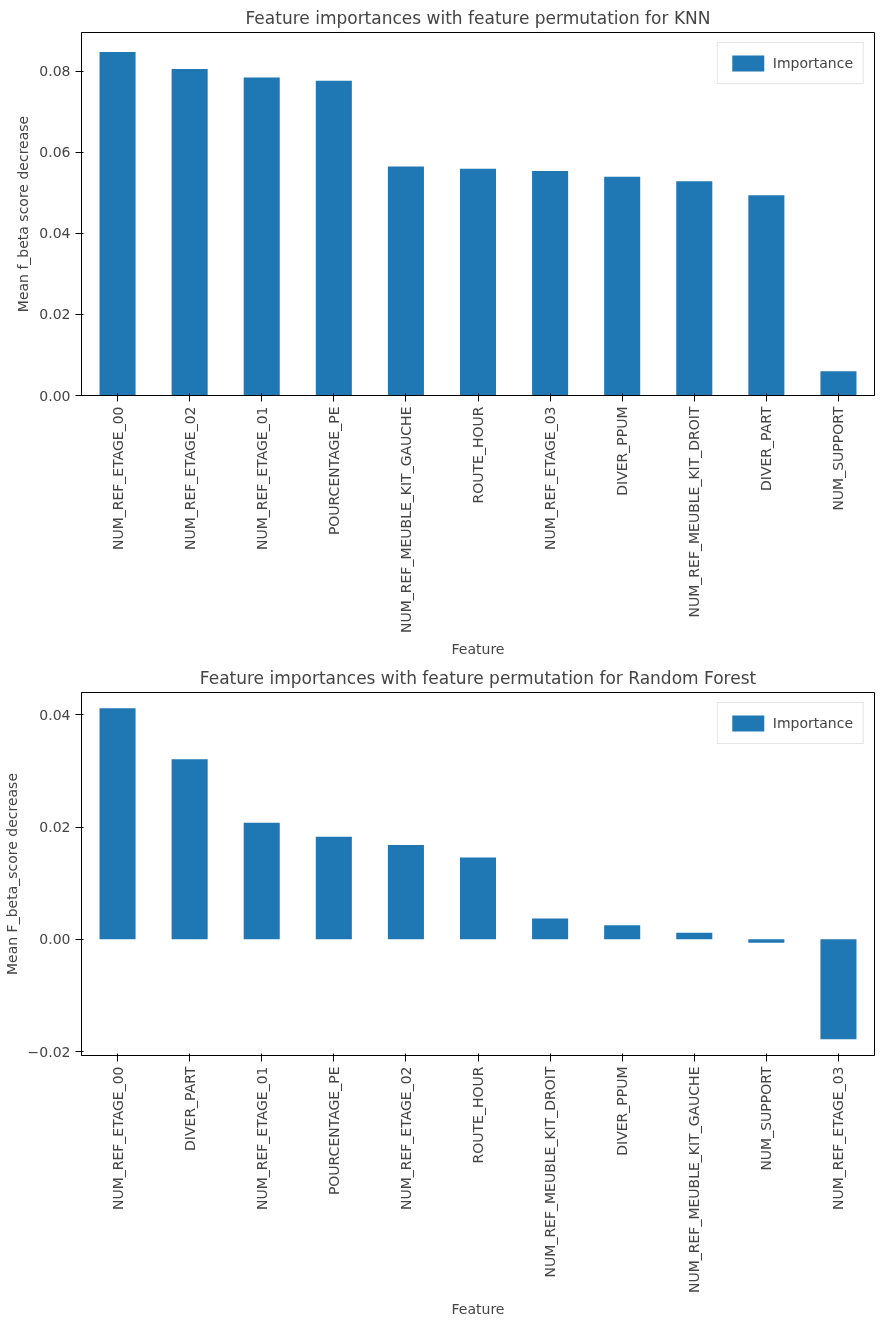 This screenshot has height=1343, width=884. What do you see at coordinates (11, 874) in the screenshot?
I see `y-axis-title: Mean F_beta_score decrease` at bounding box center [11, 874].